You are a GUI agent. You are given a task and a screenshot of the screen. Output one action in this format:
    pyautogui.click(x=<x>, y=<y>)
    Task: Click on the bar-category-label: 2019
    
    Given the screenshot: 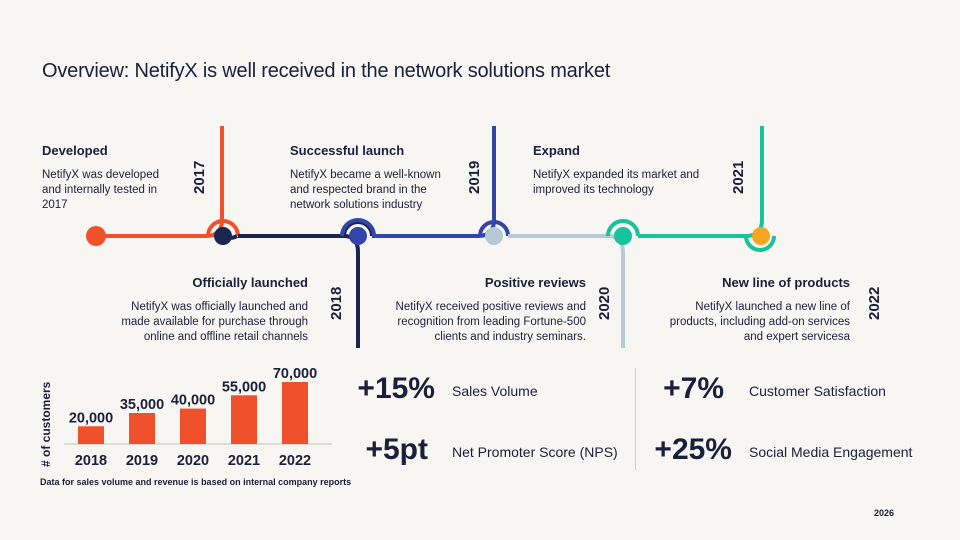 What is the action you would take?
    pyautogui.click(x=142, y=461)
    